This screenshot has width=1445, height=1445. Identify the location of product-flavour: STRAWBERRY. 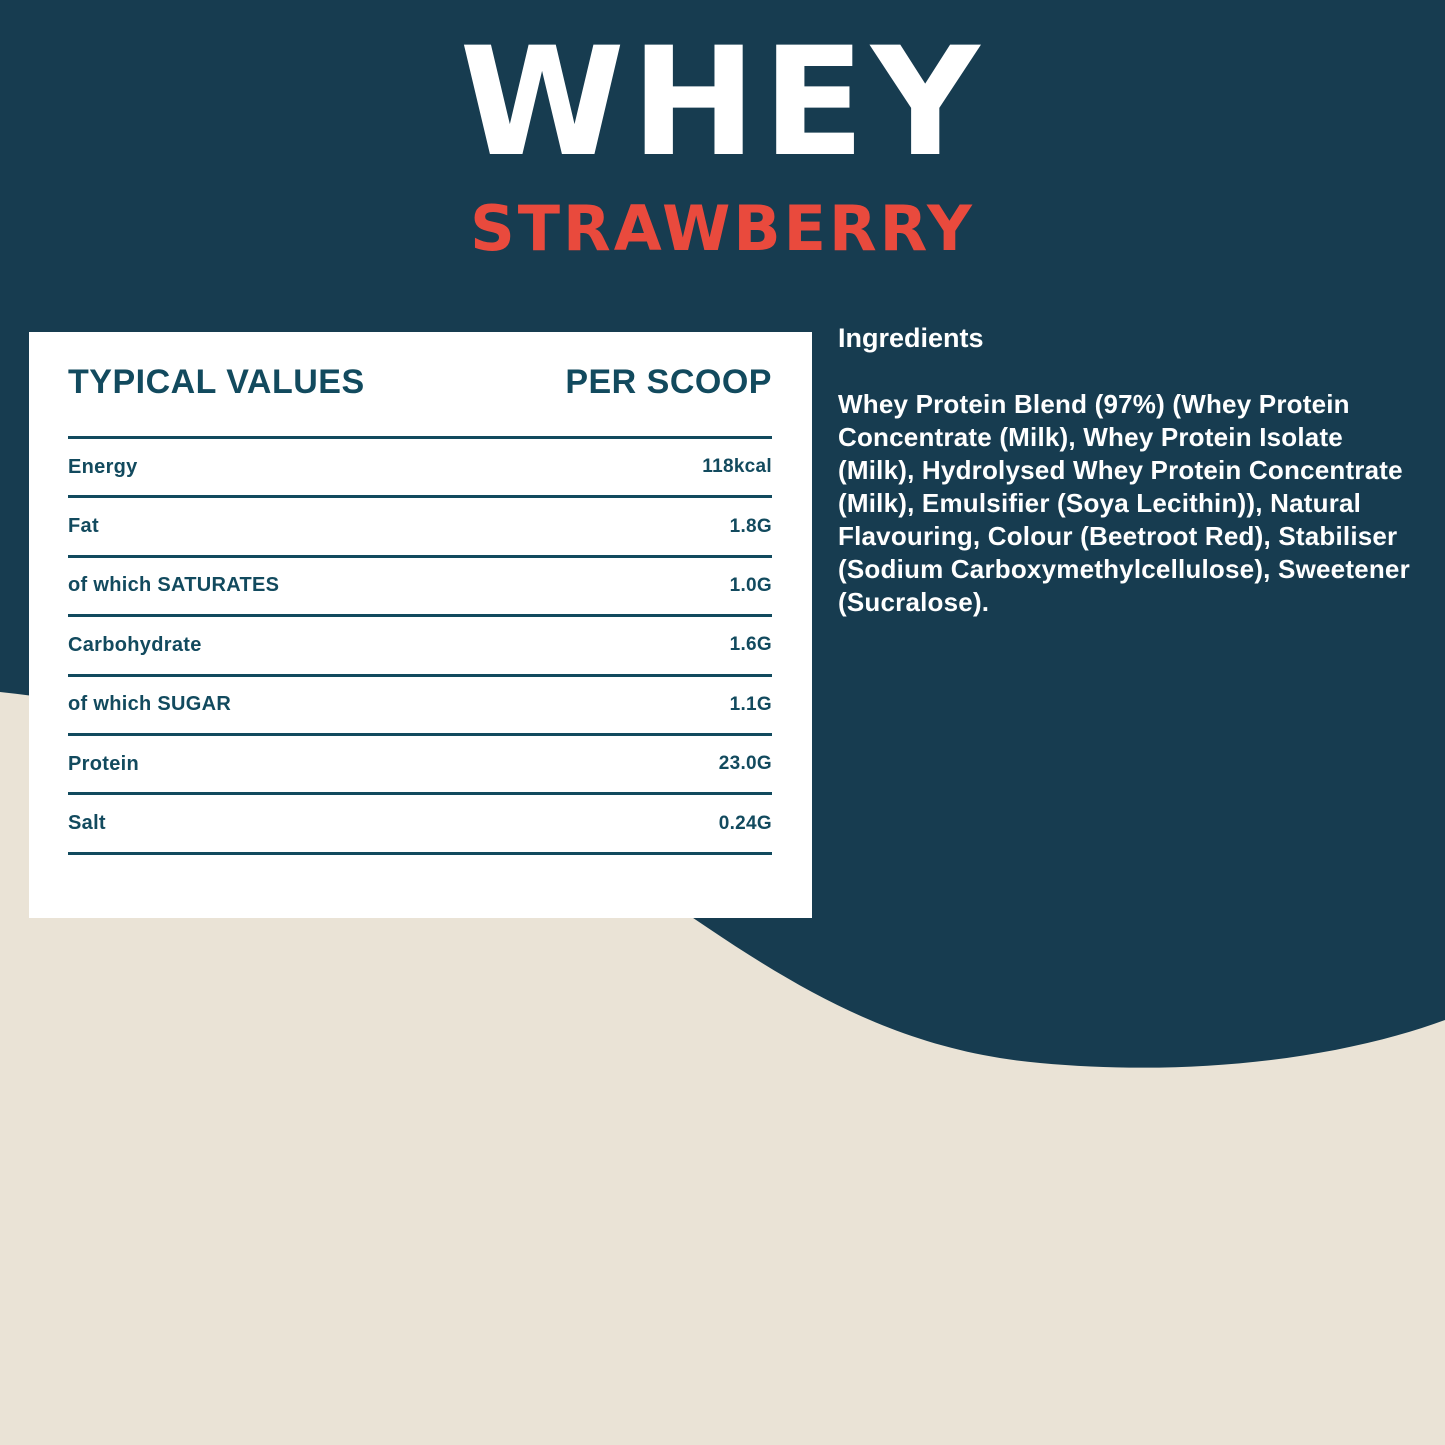
(722, 228).